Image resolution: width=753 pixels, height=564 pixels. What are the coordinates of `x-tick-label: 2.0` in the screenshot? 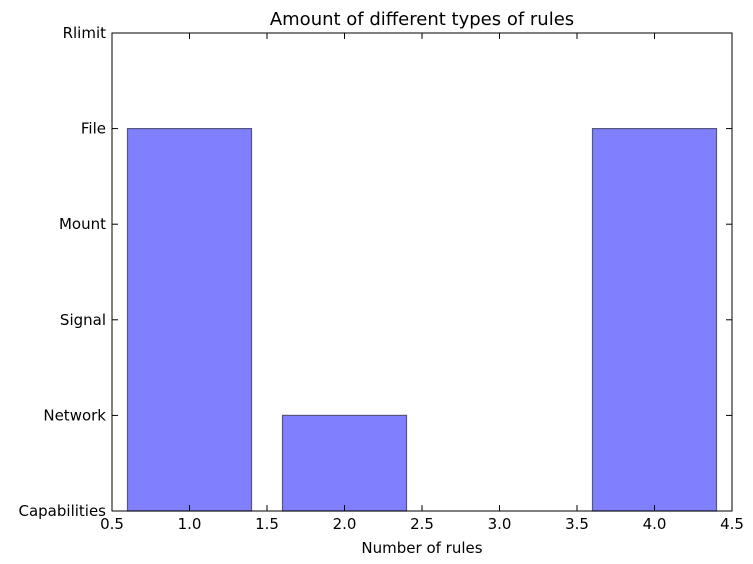 It's located at (345, 524).